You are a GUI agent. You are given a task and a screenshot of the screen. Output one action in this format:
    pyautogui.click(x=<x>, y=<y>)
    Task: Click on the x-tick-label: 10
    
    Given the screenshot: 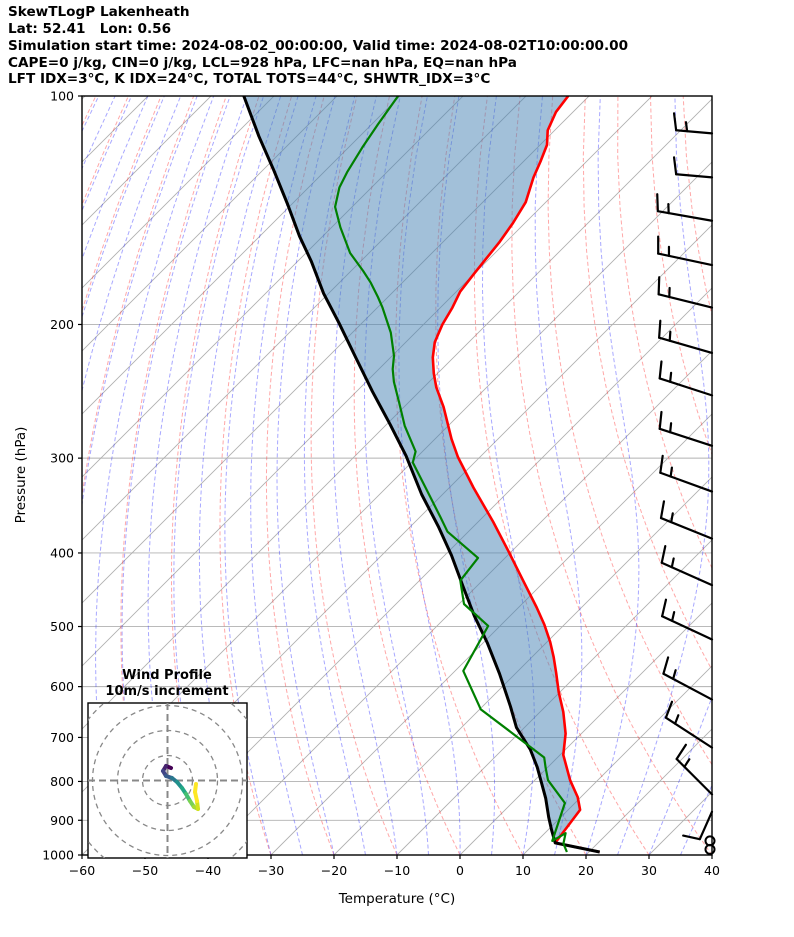 What is the action you would take?
    pyautogui.click(x=523, y=870)
    